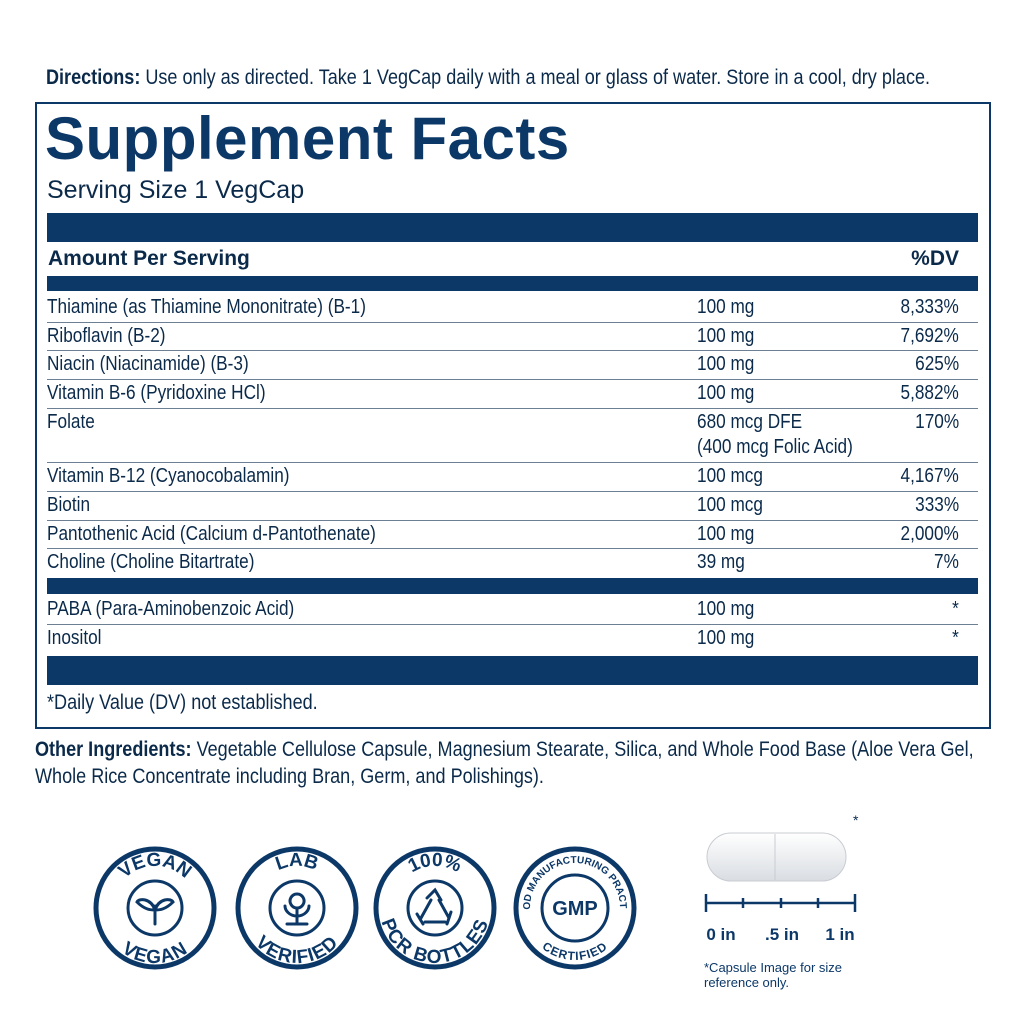 The image size is (1024, 1024). I want to click on directions-label: Directions:, so click(93, 77).